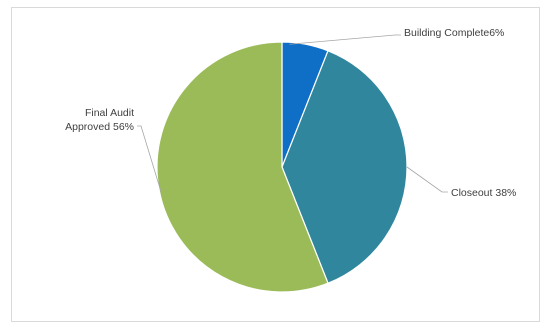 This screenshot has width=550, height=329. I want to click on data-label: Building Complete6%, so click(454, 33).